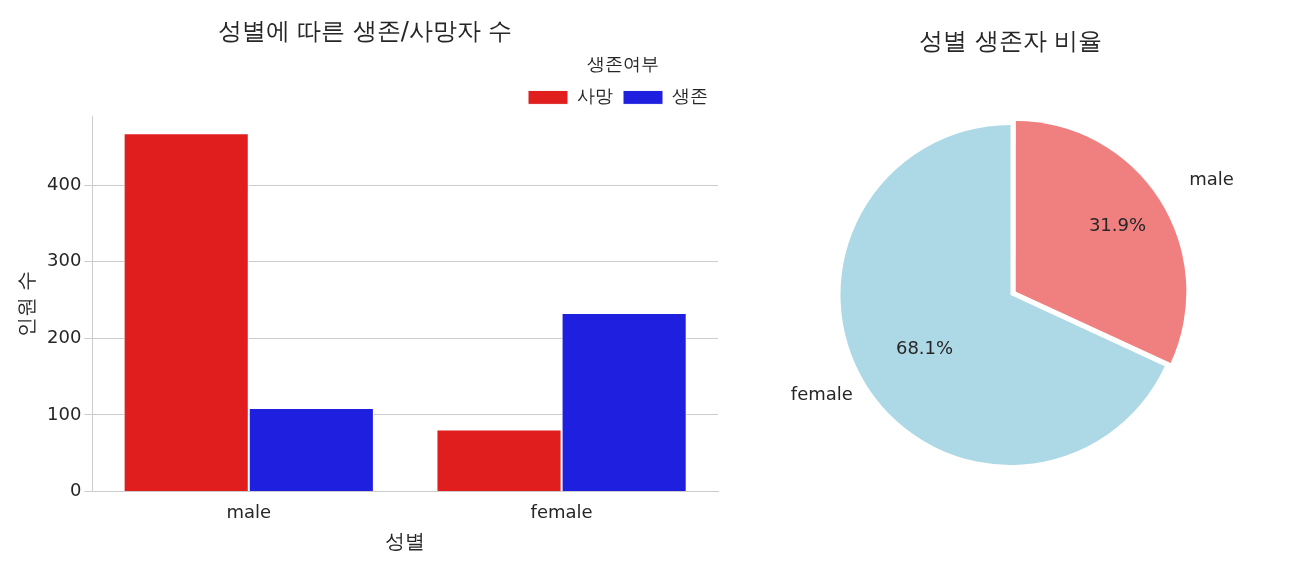 The height and width of the screenshot is (575, 1293). Describe the element at coordinates (75, 490) in the screenshot. I see `y-tick-label: 0` at that location.